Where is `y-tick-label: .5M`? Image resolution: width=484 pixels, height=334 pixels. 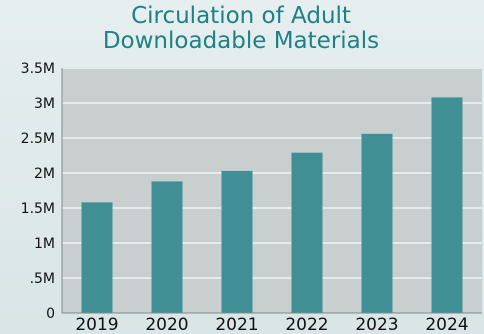 y-tick-label: .5M is located at coordinates (42, 279).